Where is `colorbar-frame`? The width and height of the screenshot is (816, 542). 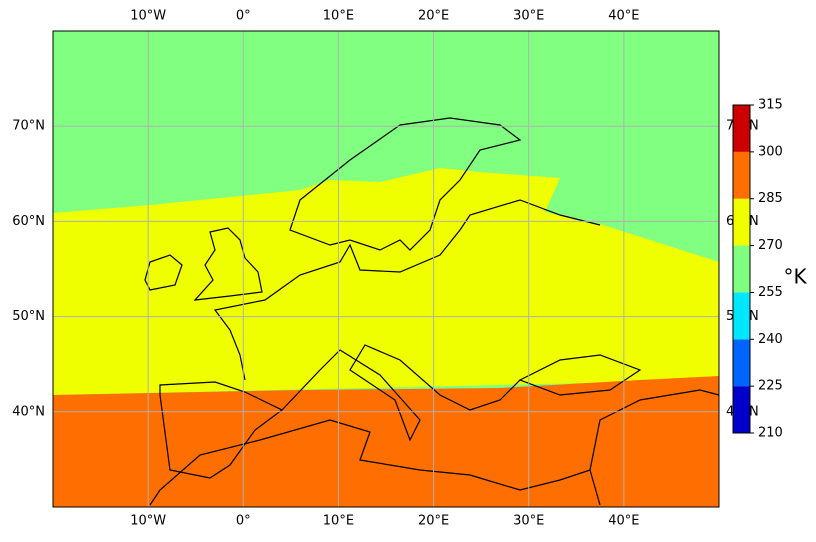
colorbar-frame is located at coordinates (741, 269).